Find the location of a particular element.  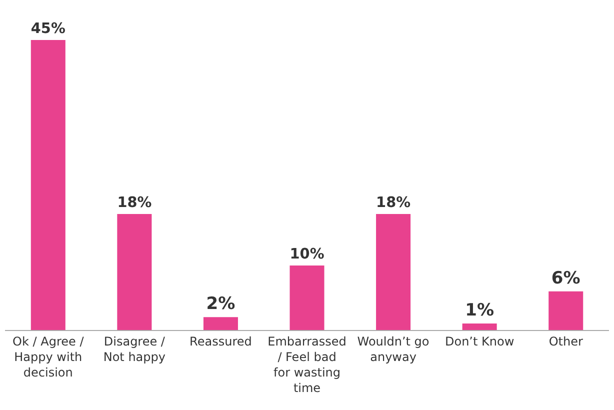

data-label: 45% is located at coordinates (48, 28).